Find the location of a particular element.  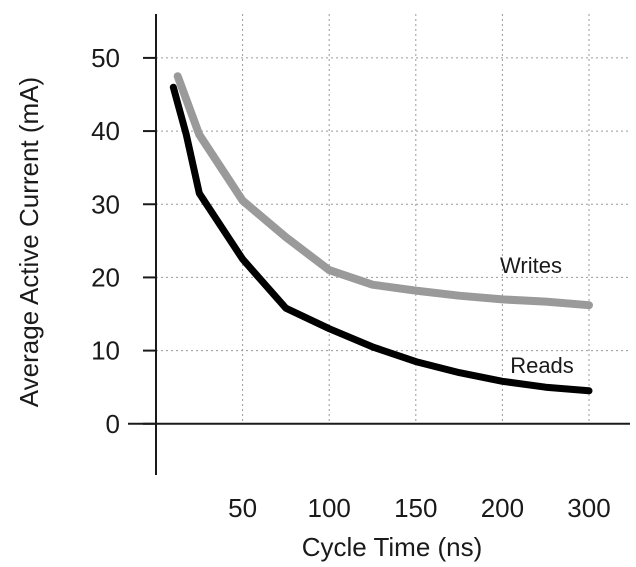

y-tick-label-4: 40 is located at coordinates (105, 131).